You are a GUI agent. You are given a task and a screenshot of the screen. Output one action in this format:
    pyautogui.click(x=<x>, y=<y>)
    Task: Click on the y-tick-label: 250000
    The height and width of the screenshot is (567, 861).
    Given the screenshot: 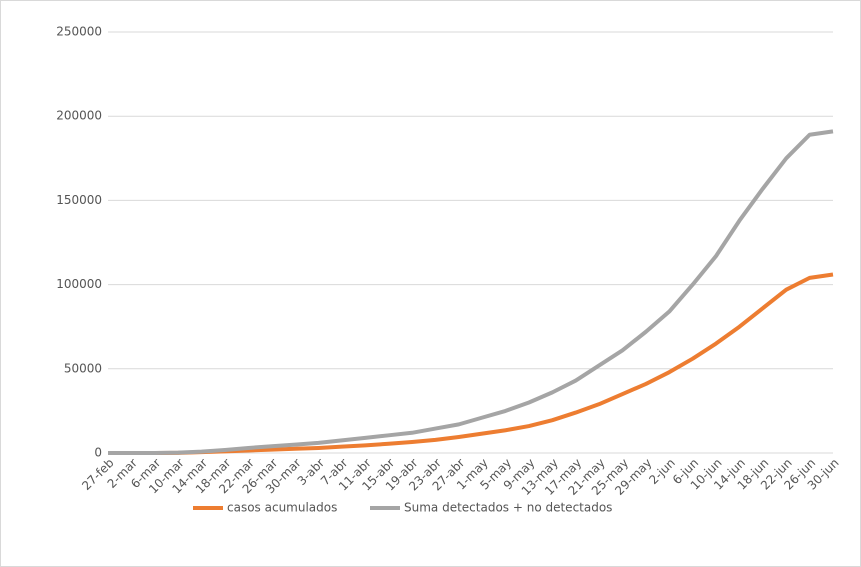 What is the action you would take?
    pyautogui.click(x=79, y=32)
    